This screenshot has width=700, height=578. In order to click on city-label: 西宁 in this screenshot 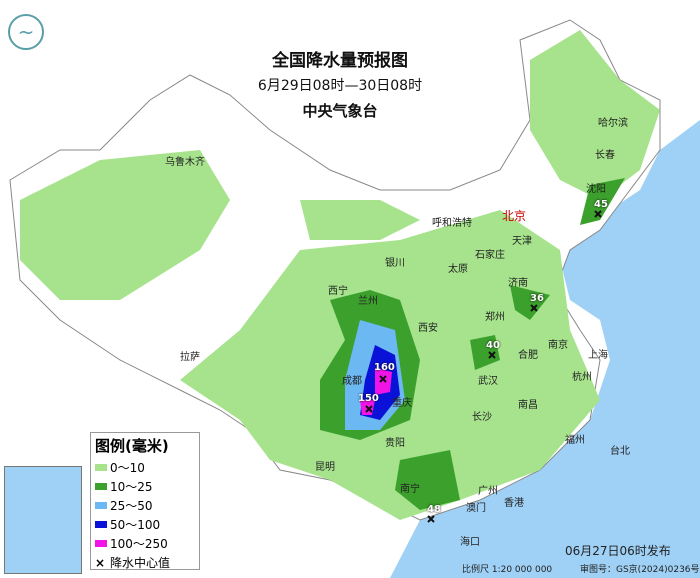, I will do `click(338, 291)`.